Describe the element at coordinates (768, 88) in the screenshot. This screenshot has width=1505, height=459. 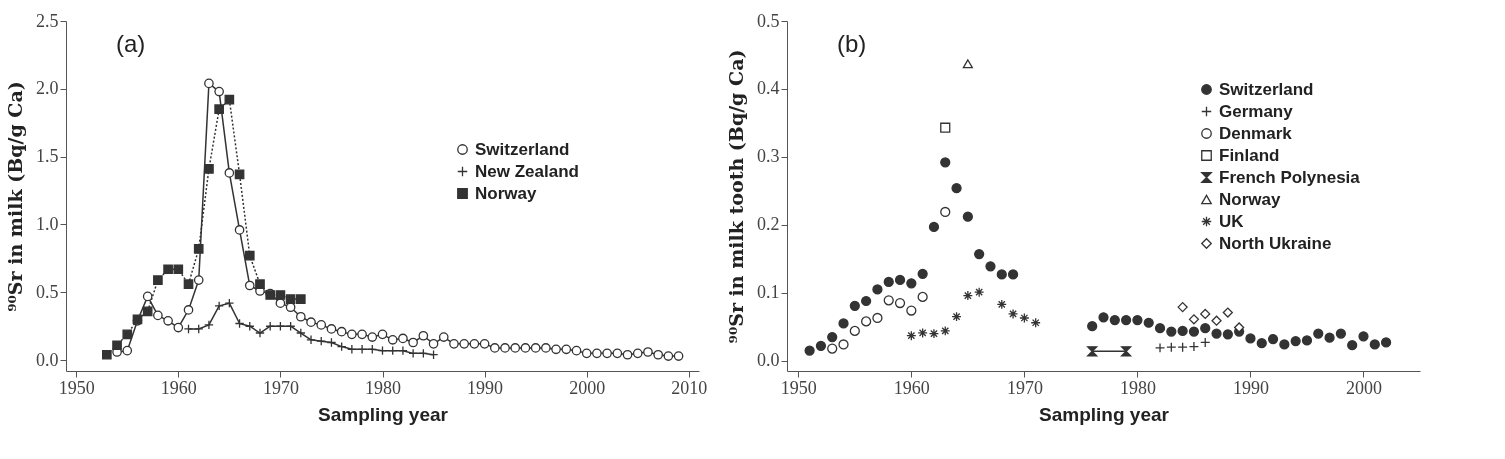
I see `y-tick-label: 0.4` at that location.